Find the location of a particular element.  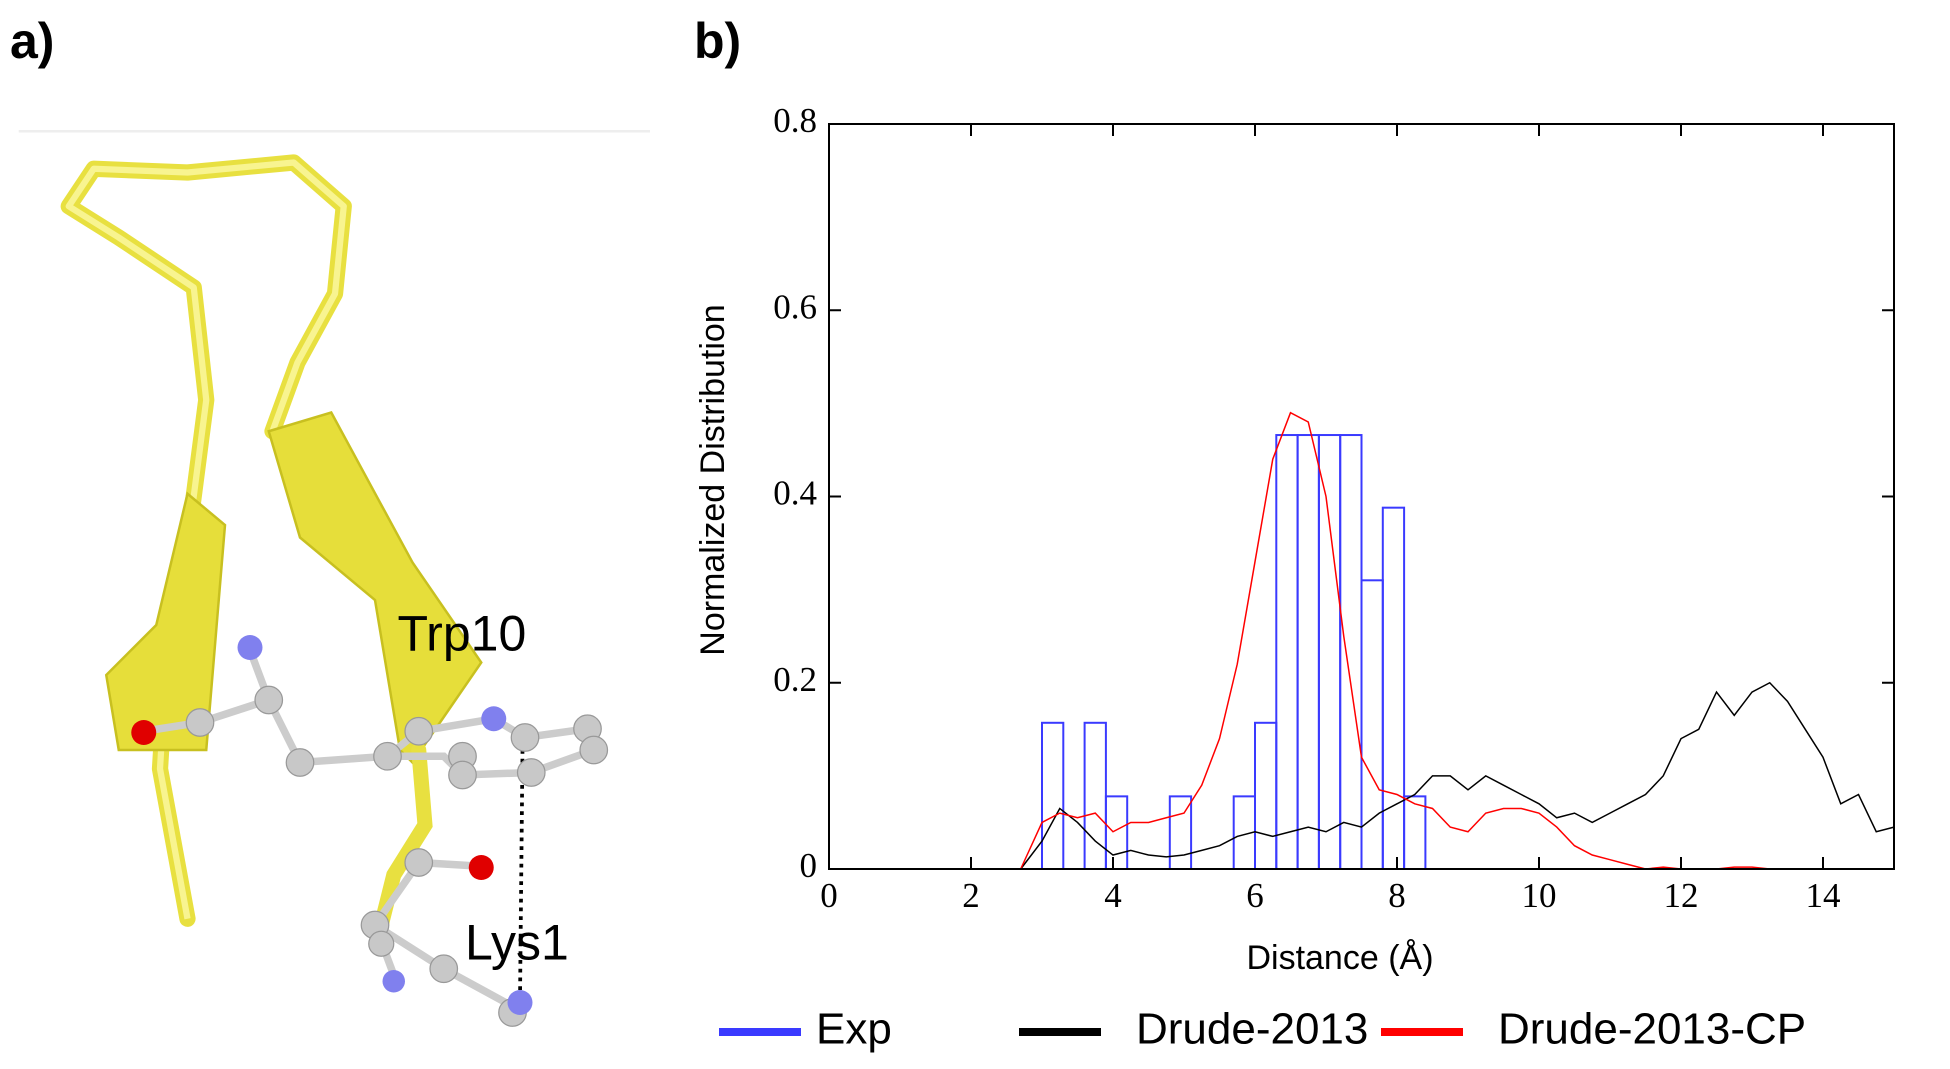

y-tick-label: 0 is located at coordinates (809, 865).